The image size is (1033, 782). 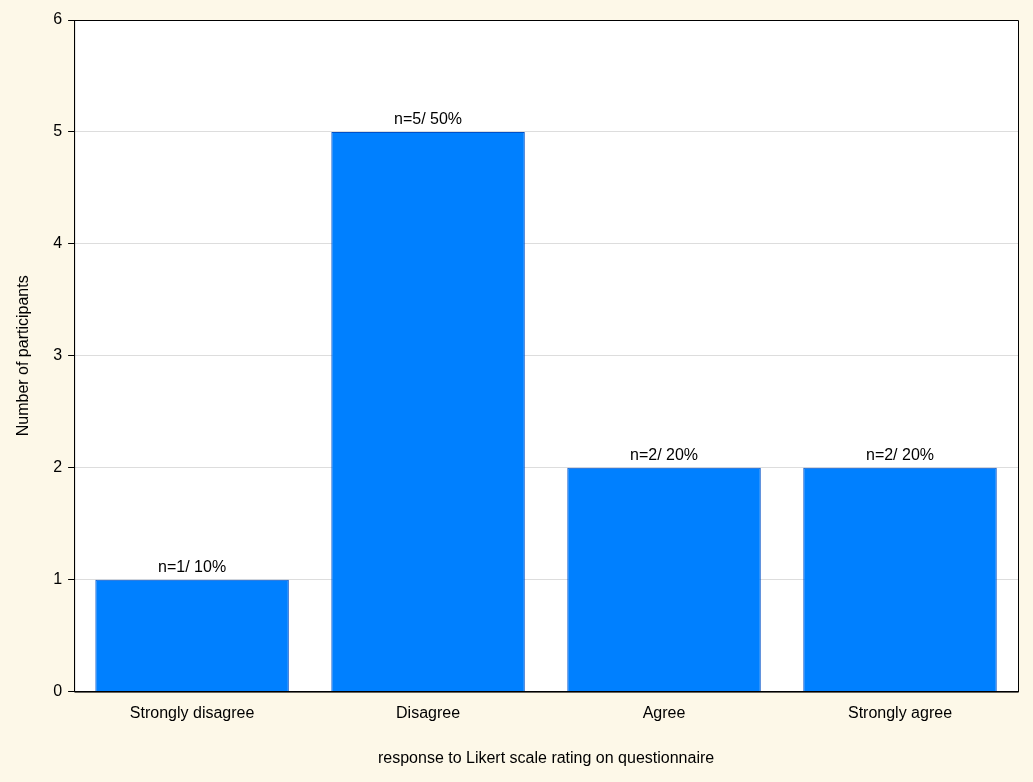 I want to click on y-tick-label: 5, so click(x=58, y=131).